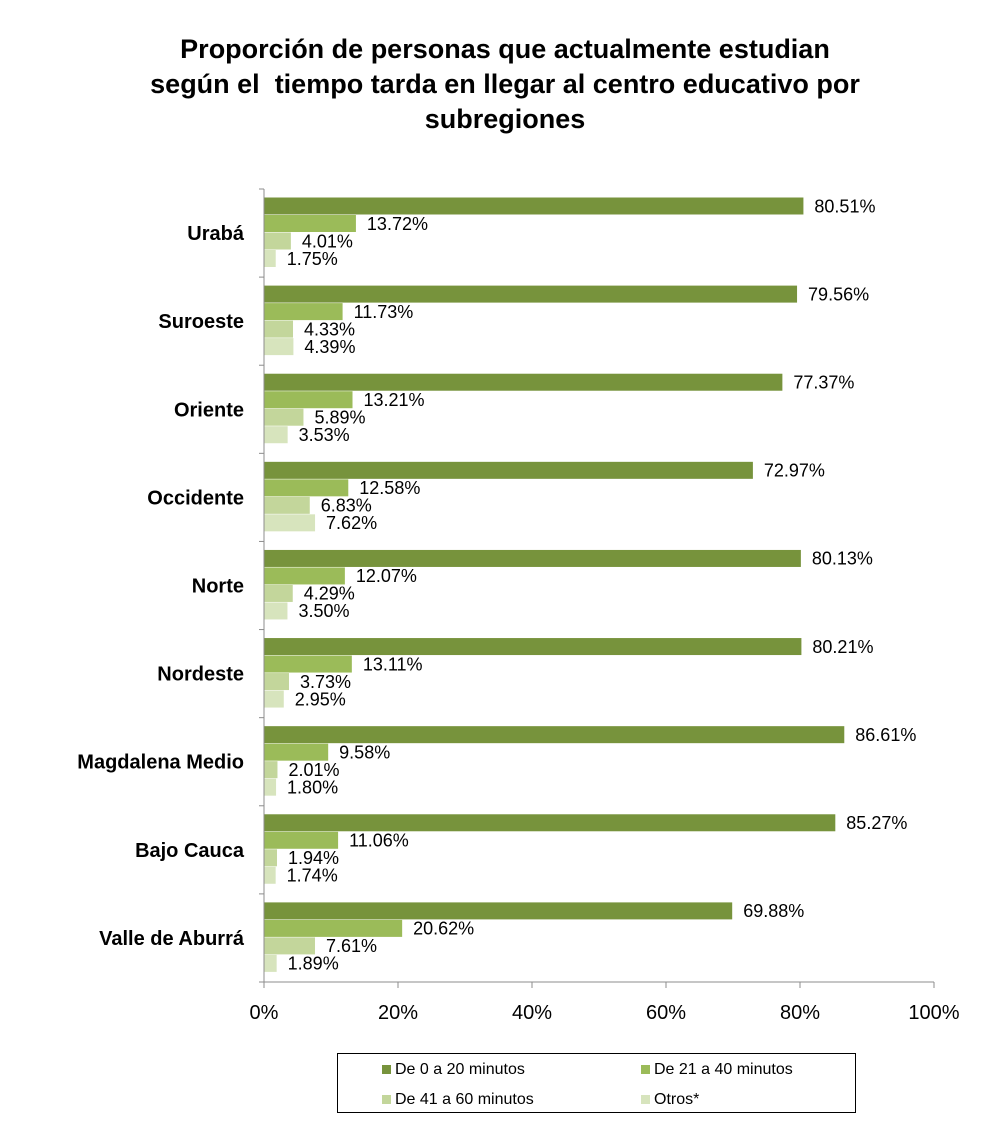 The image size is (989, 1133). What do you see at coordinates (324, 435) in the screenshot?
I see `data-label: 3.53%` at bounding box center [324, 435].